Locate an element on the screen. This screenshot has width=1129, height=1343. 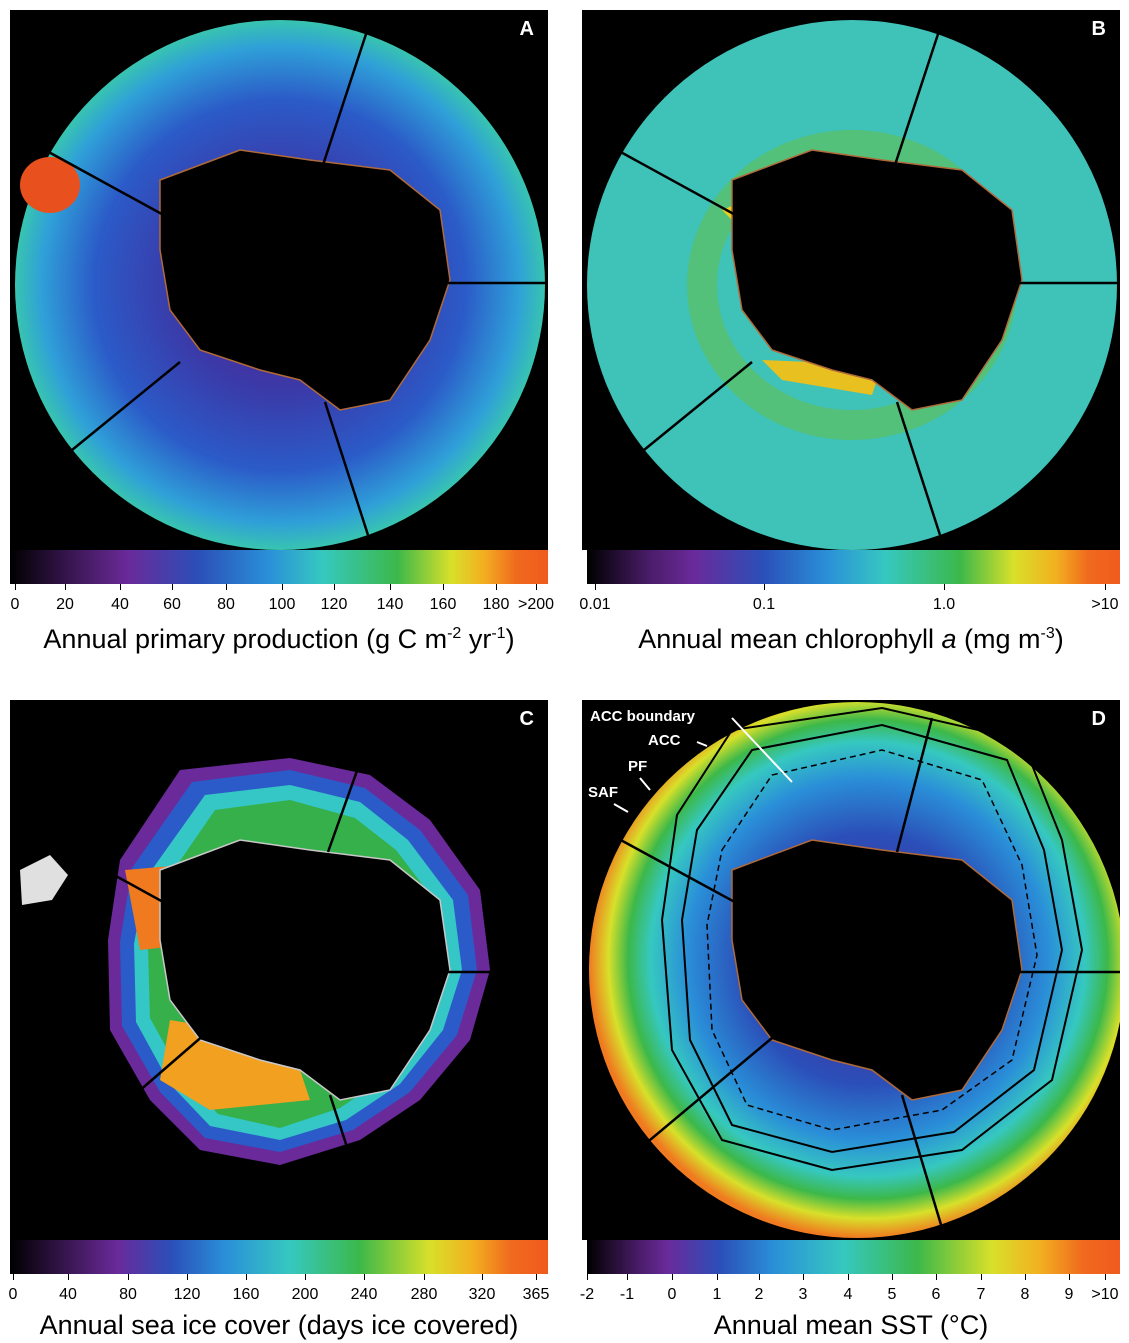
caption-b: Annual mean chlorophyll a (mg m-3) is located at coordinates (851, 639).